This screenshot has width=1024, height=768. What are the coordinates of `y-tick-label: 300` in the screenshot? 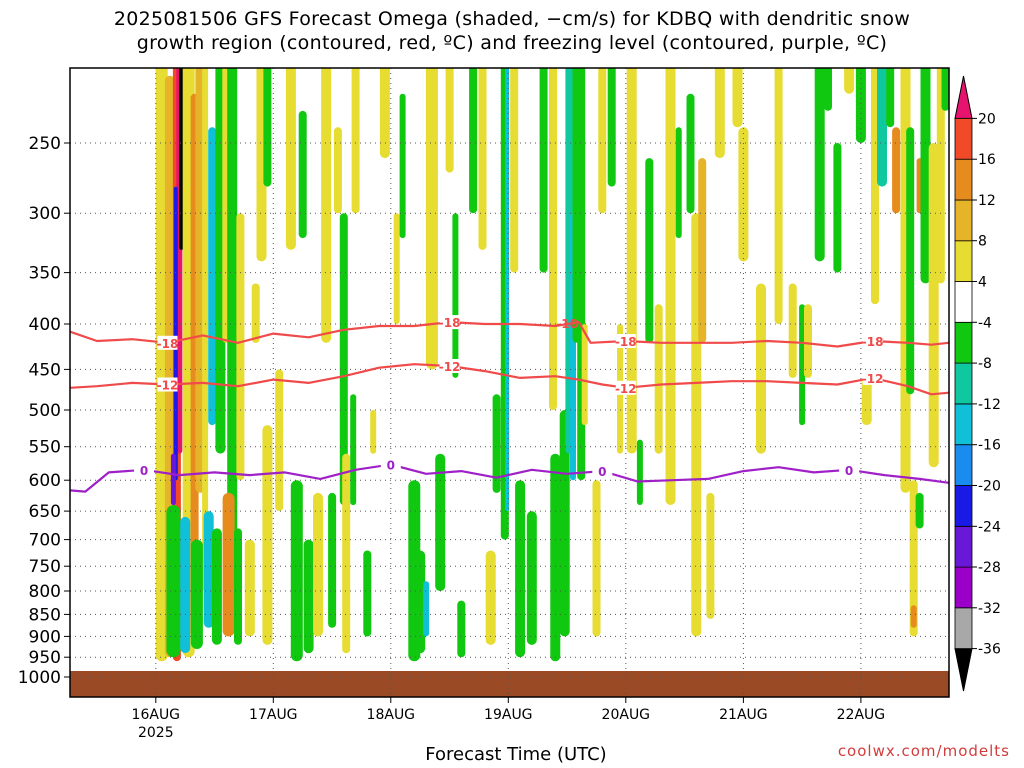 It's located at (45, 214).